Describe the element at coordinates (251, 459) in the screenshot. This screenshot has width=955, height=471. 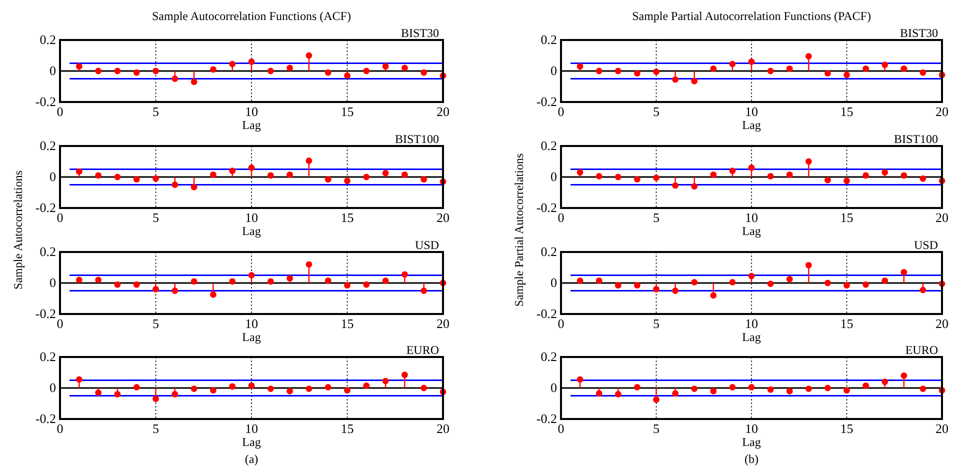
I see `text: (a)` at that location.